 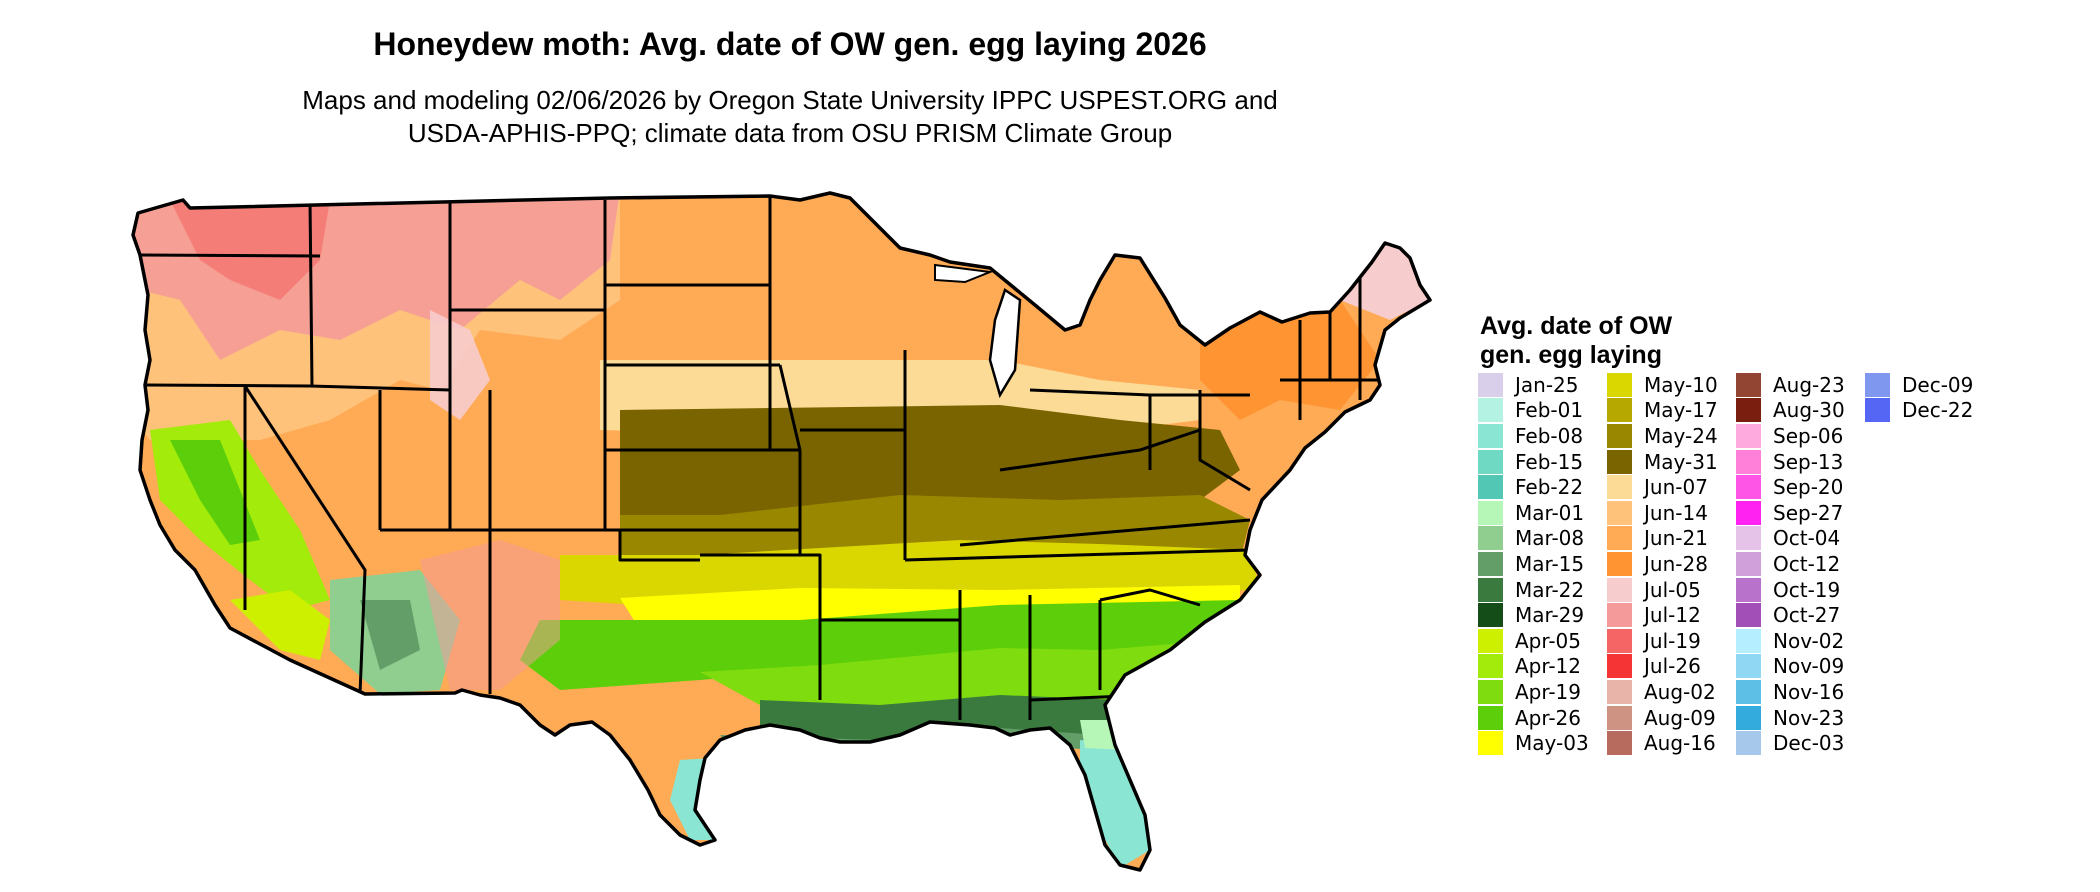 I want to click on legend-item: Nov-09, so click(x=1790, y=667).